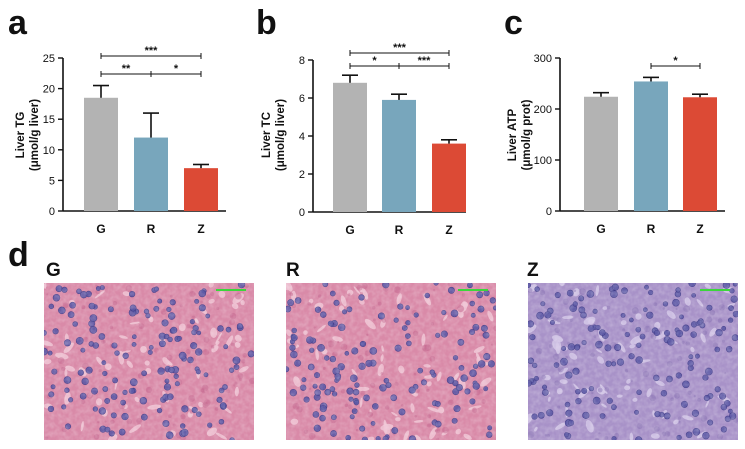 The image size is (745, 449). Describe the element at coordinates (18, 23) in the screenshot. I see `panel-letter-a: a` at that location.